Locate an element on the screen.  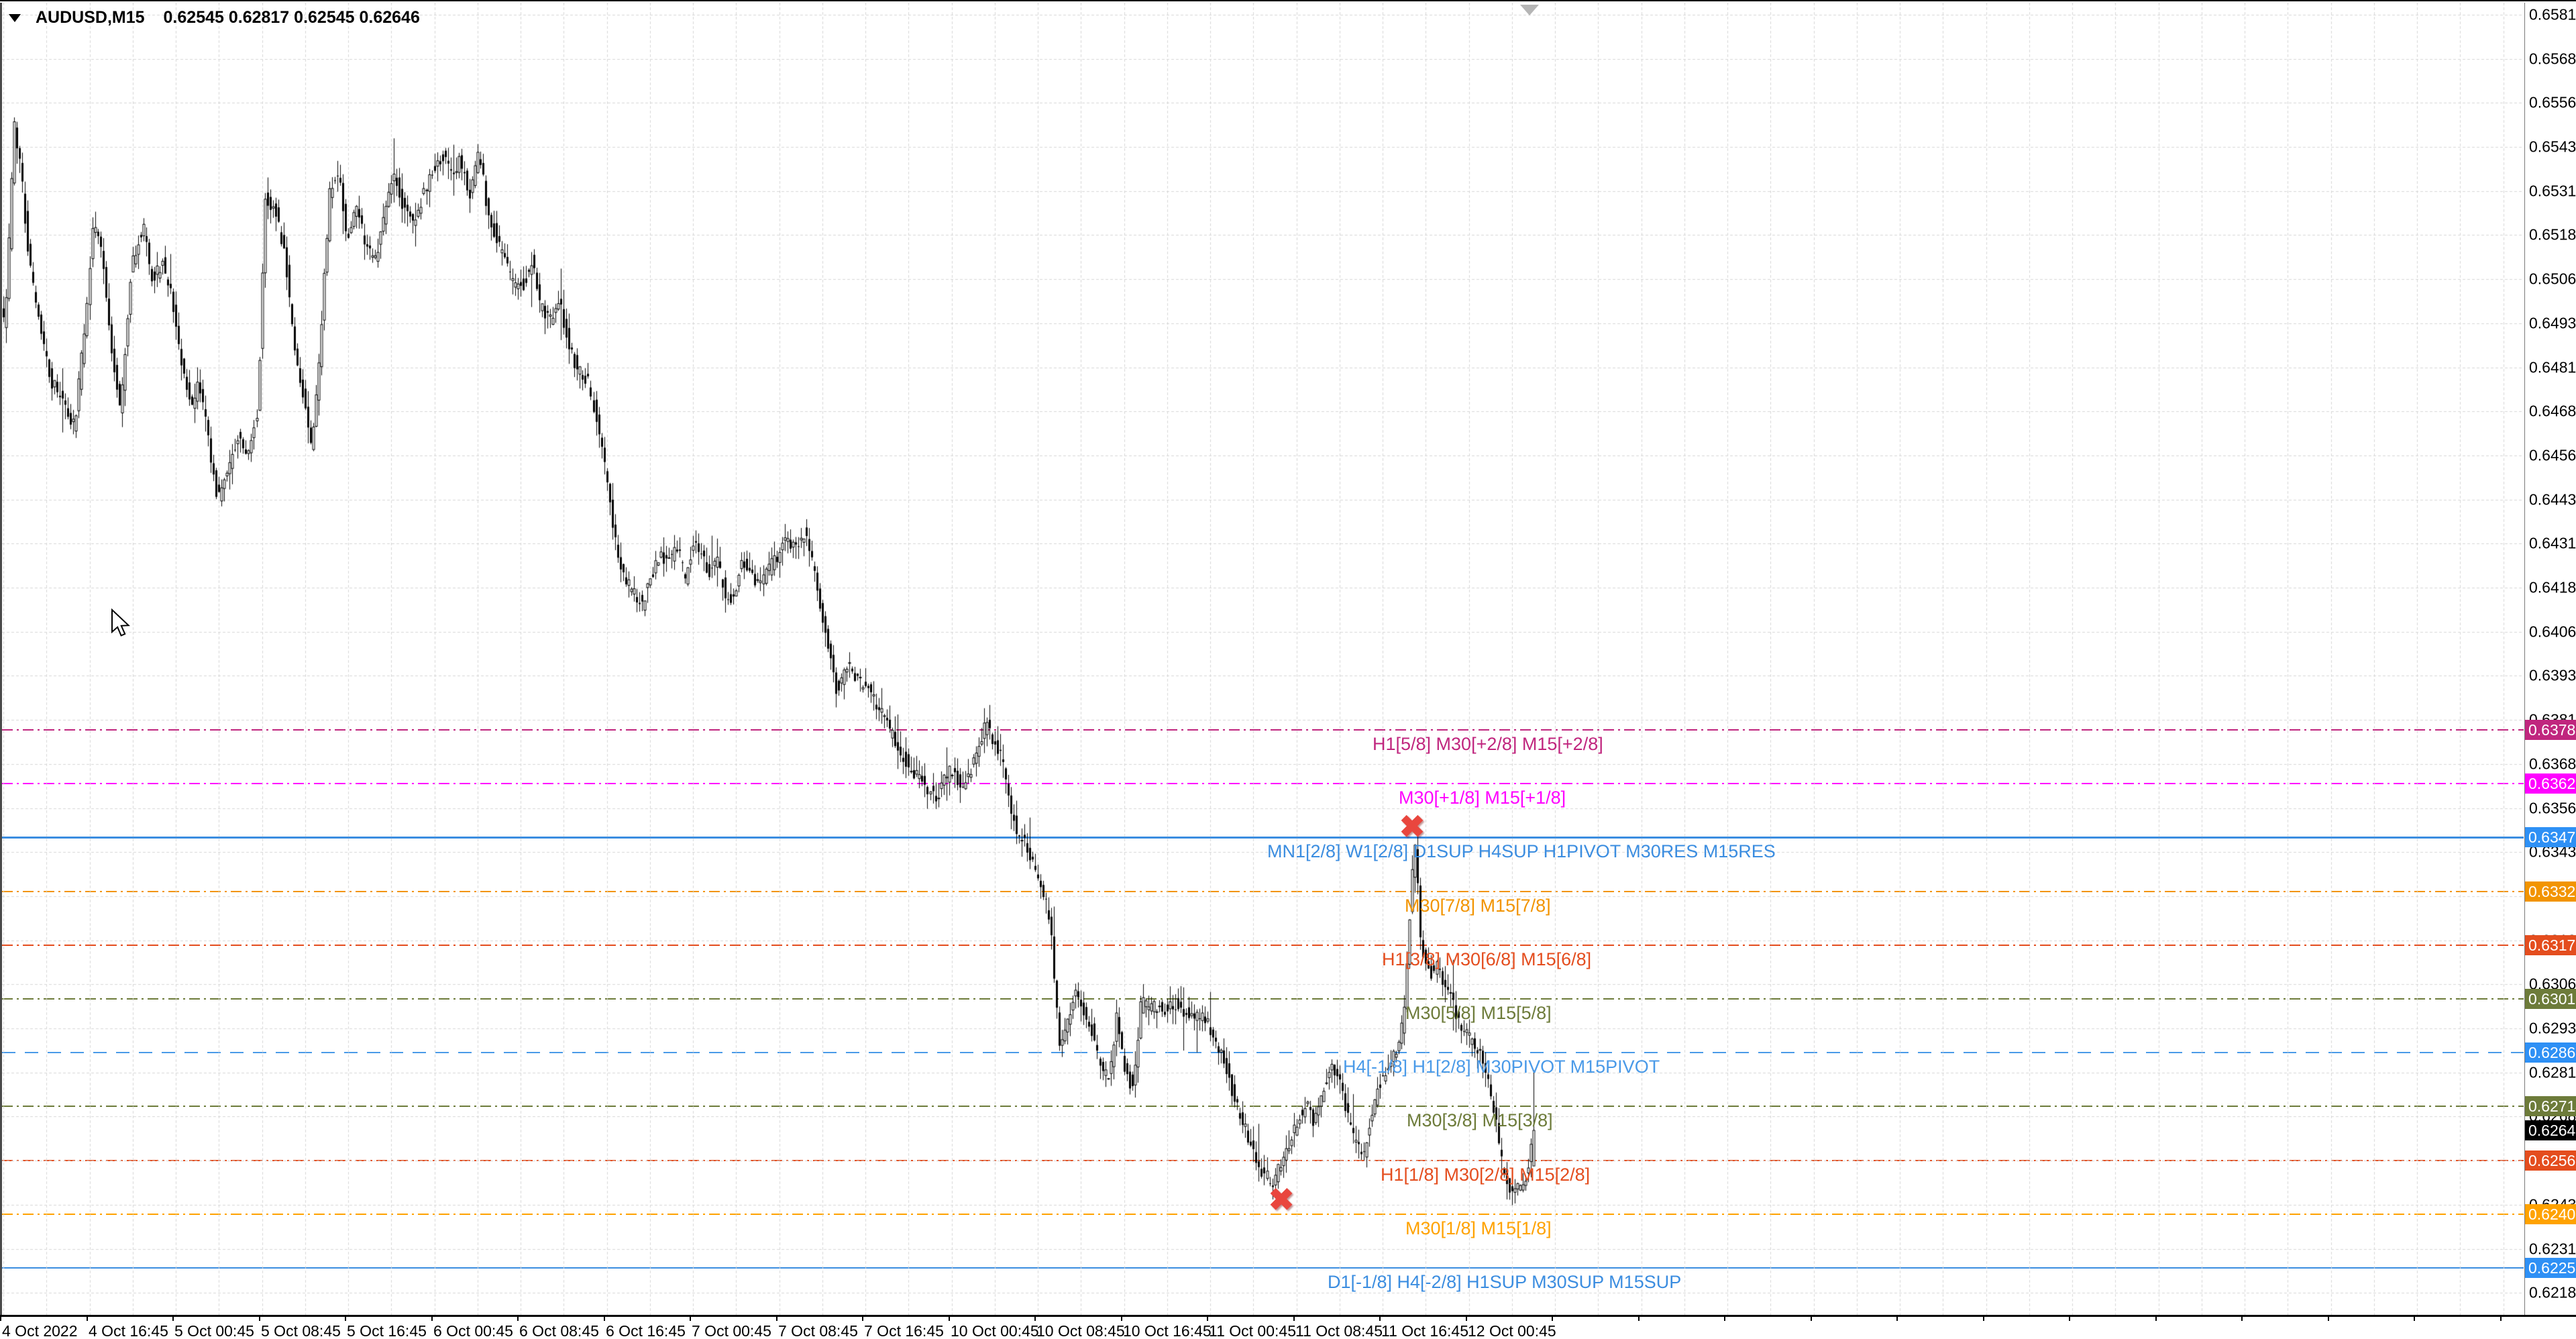
price-level-badge-value: 0.62256 is located at coordinates (2552, 1267).